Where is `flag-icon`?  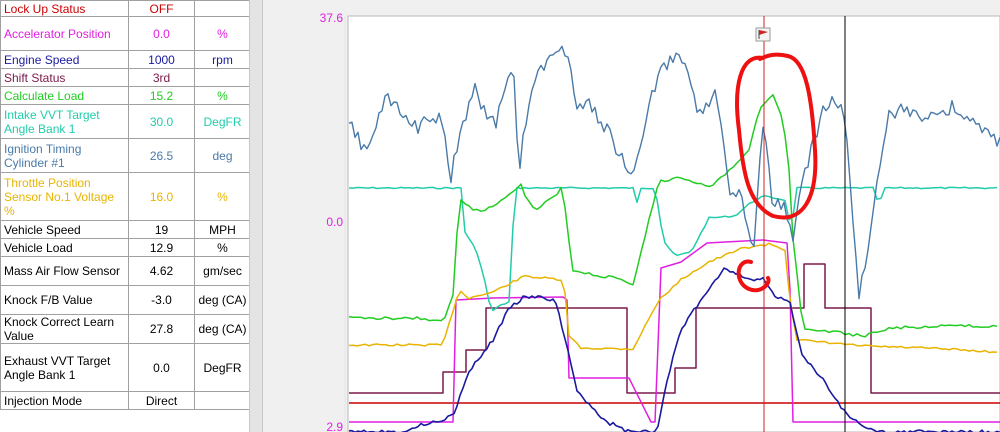
flag-icon is located at coordinates (763, 34).